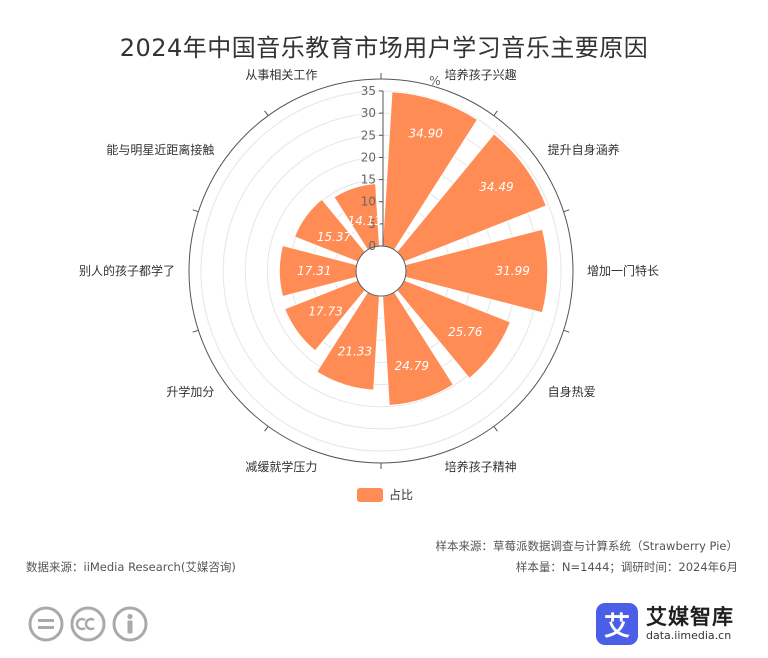  Describe the element at coordinates (325, 311) in the screenshot. I see `value-label: 17.73` at that location.